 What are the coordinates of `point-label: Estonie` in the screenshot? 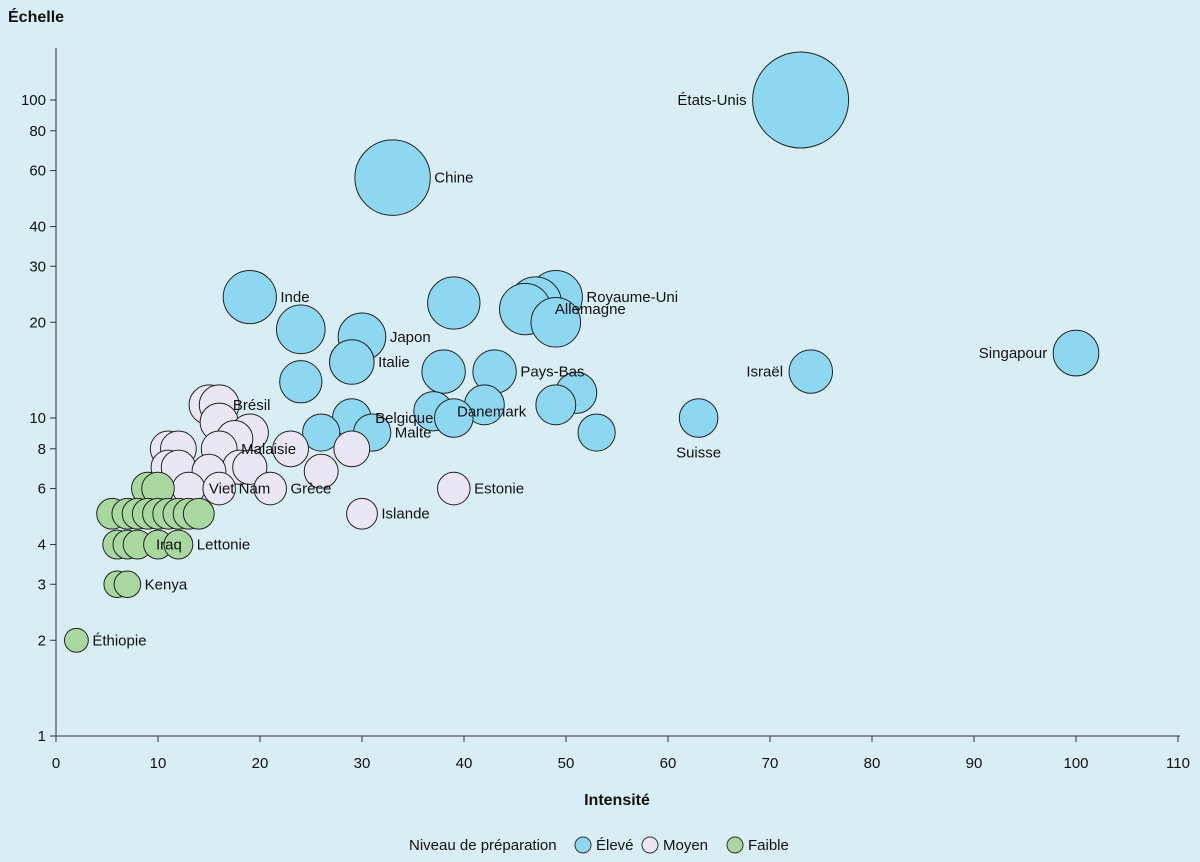 It's located at (499, 489).